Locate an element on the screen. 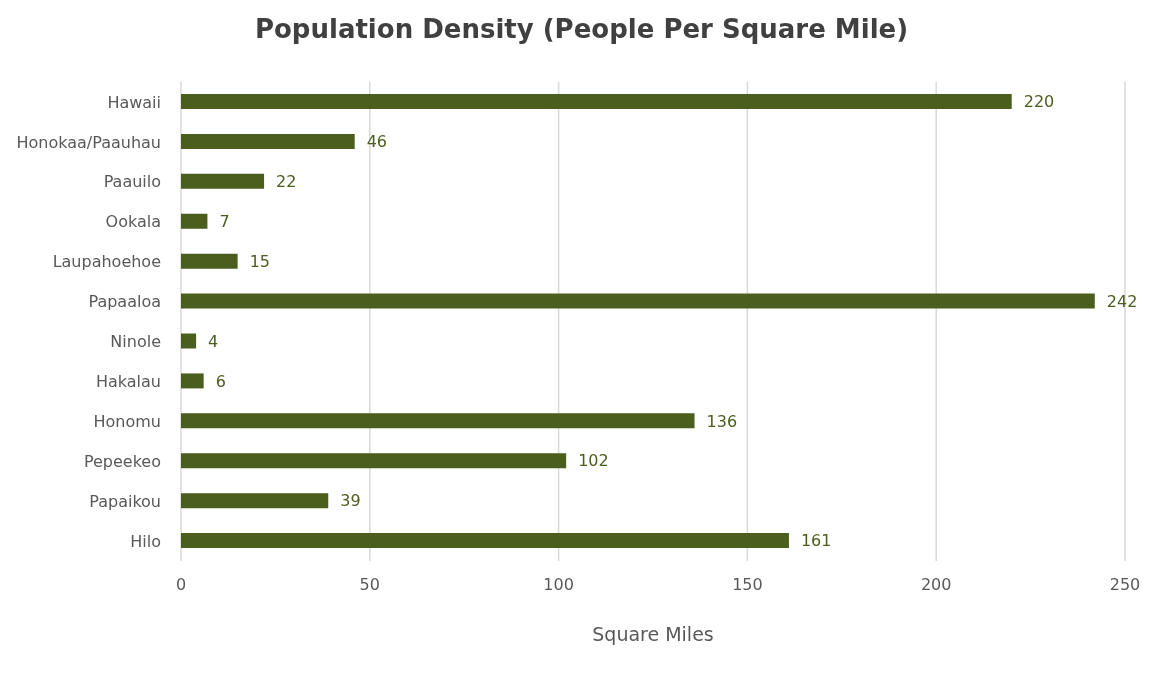 The width and height of the screenshot is (1163, 693). y-tick-label: Hawaii is located at coordinates (134, 102).